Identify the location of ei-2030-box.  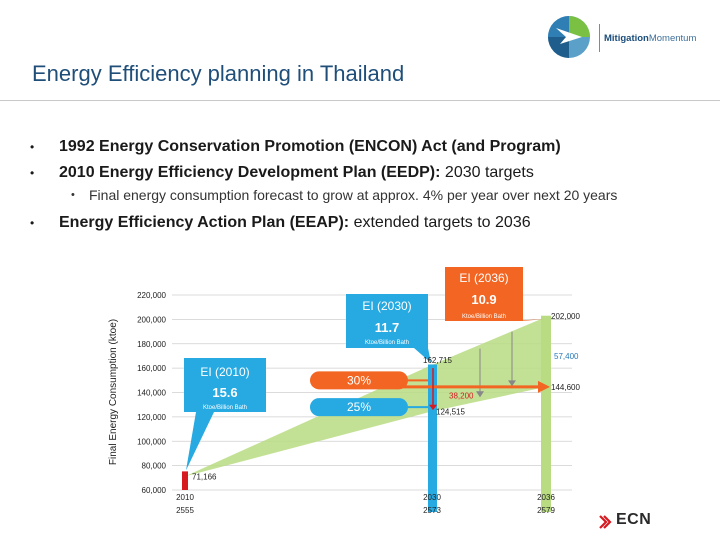
(387, 321).